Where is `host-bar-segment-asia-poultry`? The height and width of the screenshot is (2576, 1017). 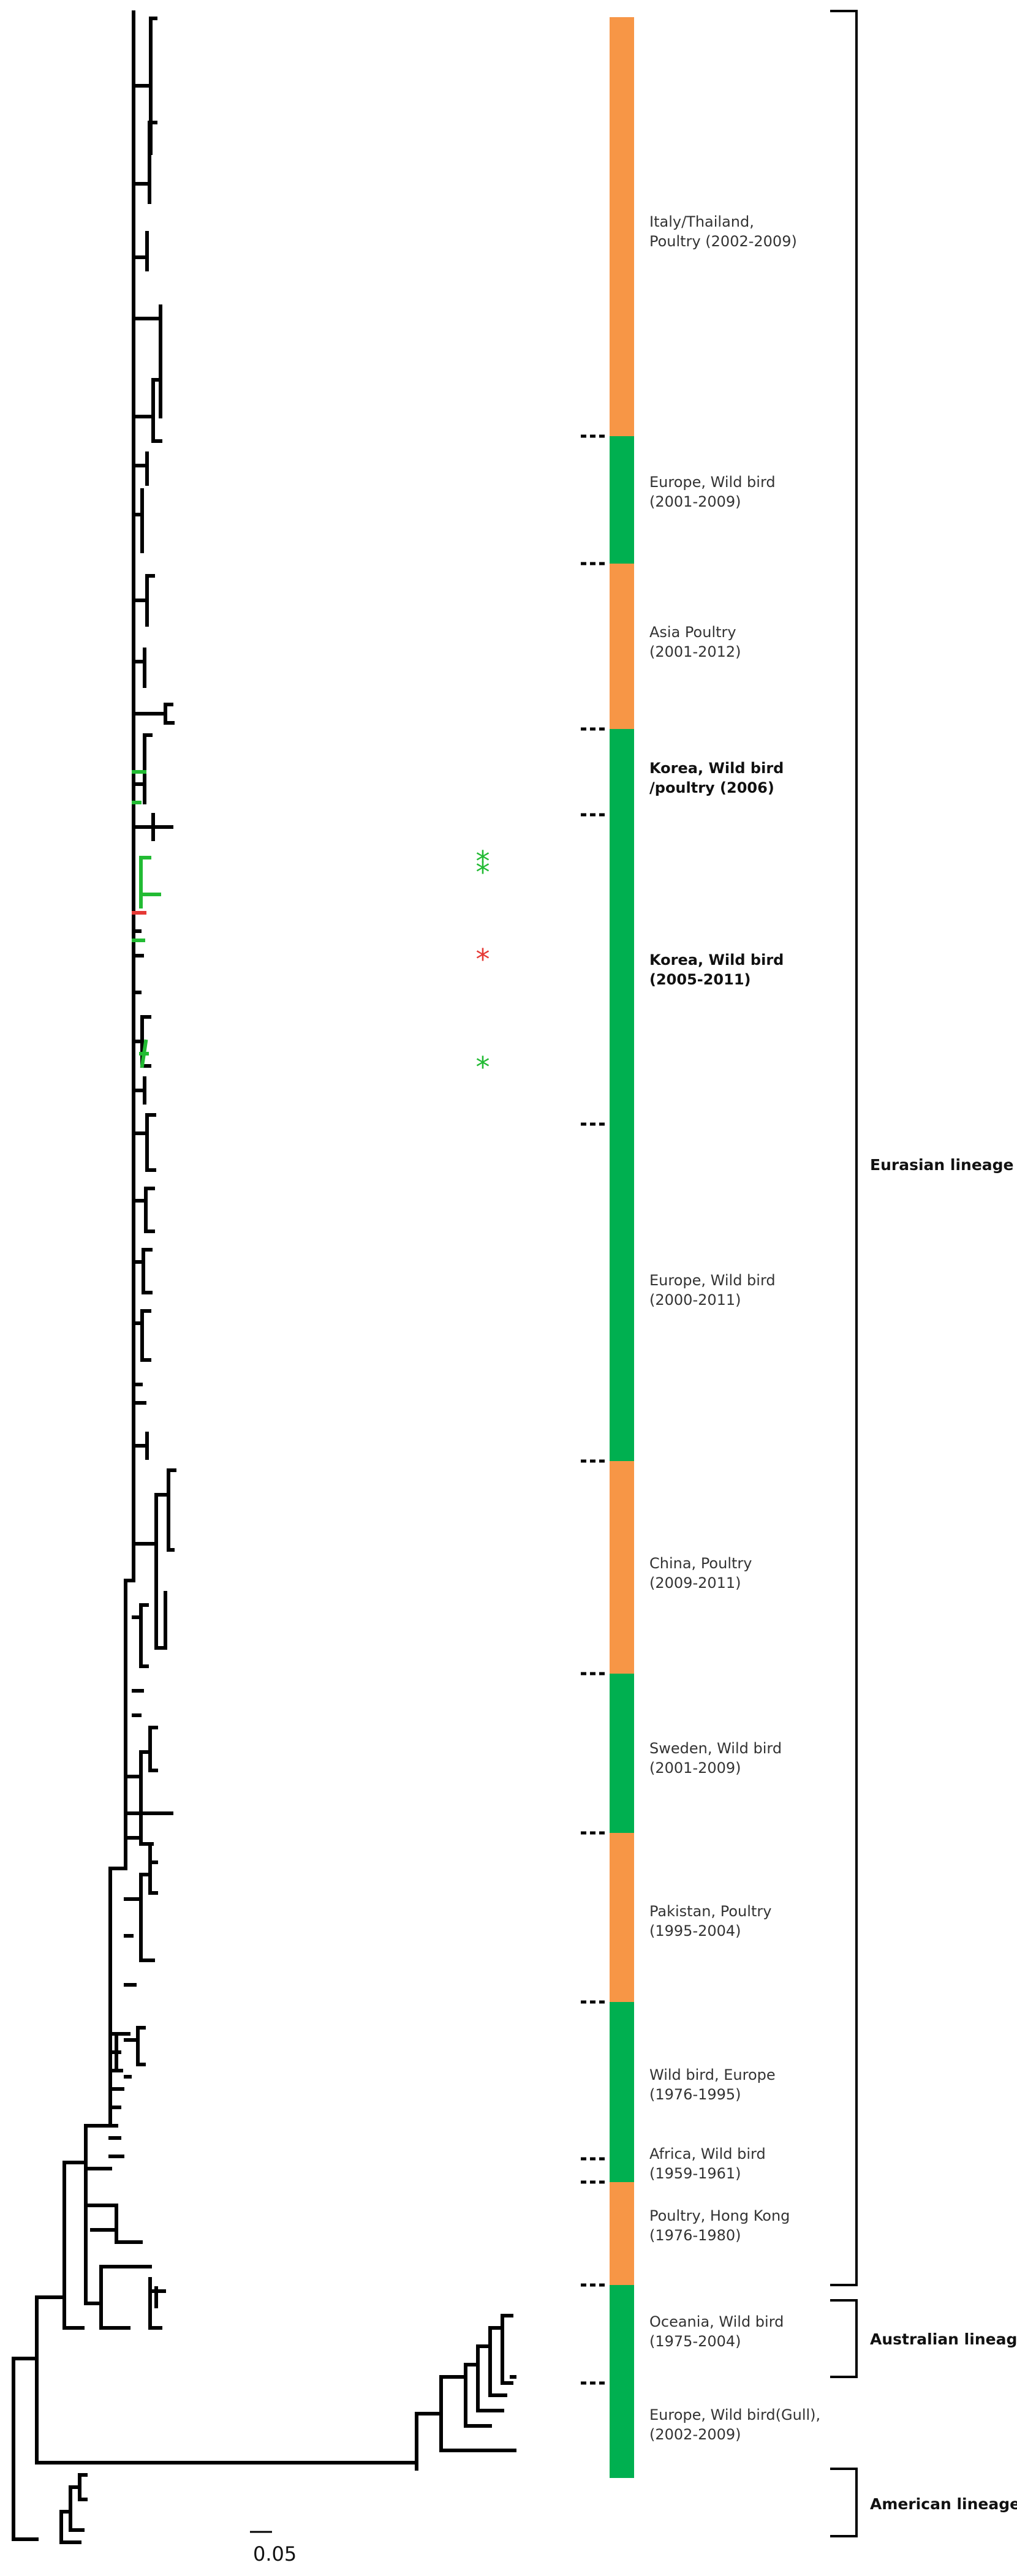 host-bar-segment-asia-poultry is located at coordinates (622, 646).